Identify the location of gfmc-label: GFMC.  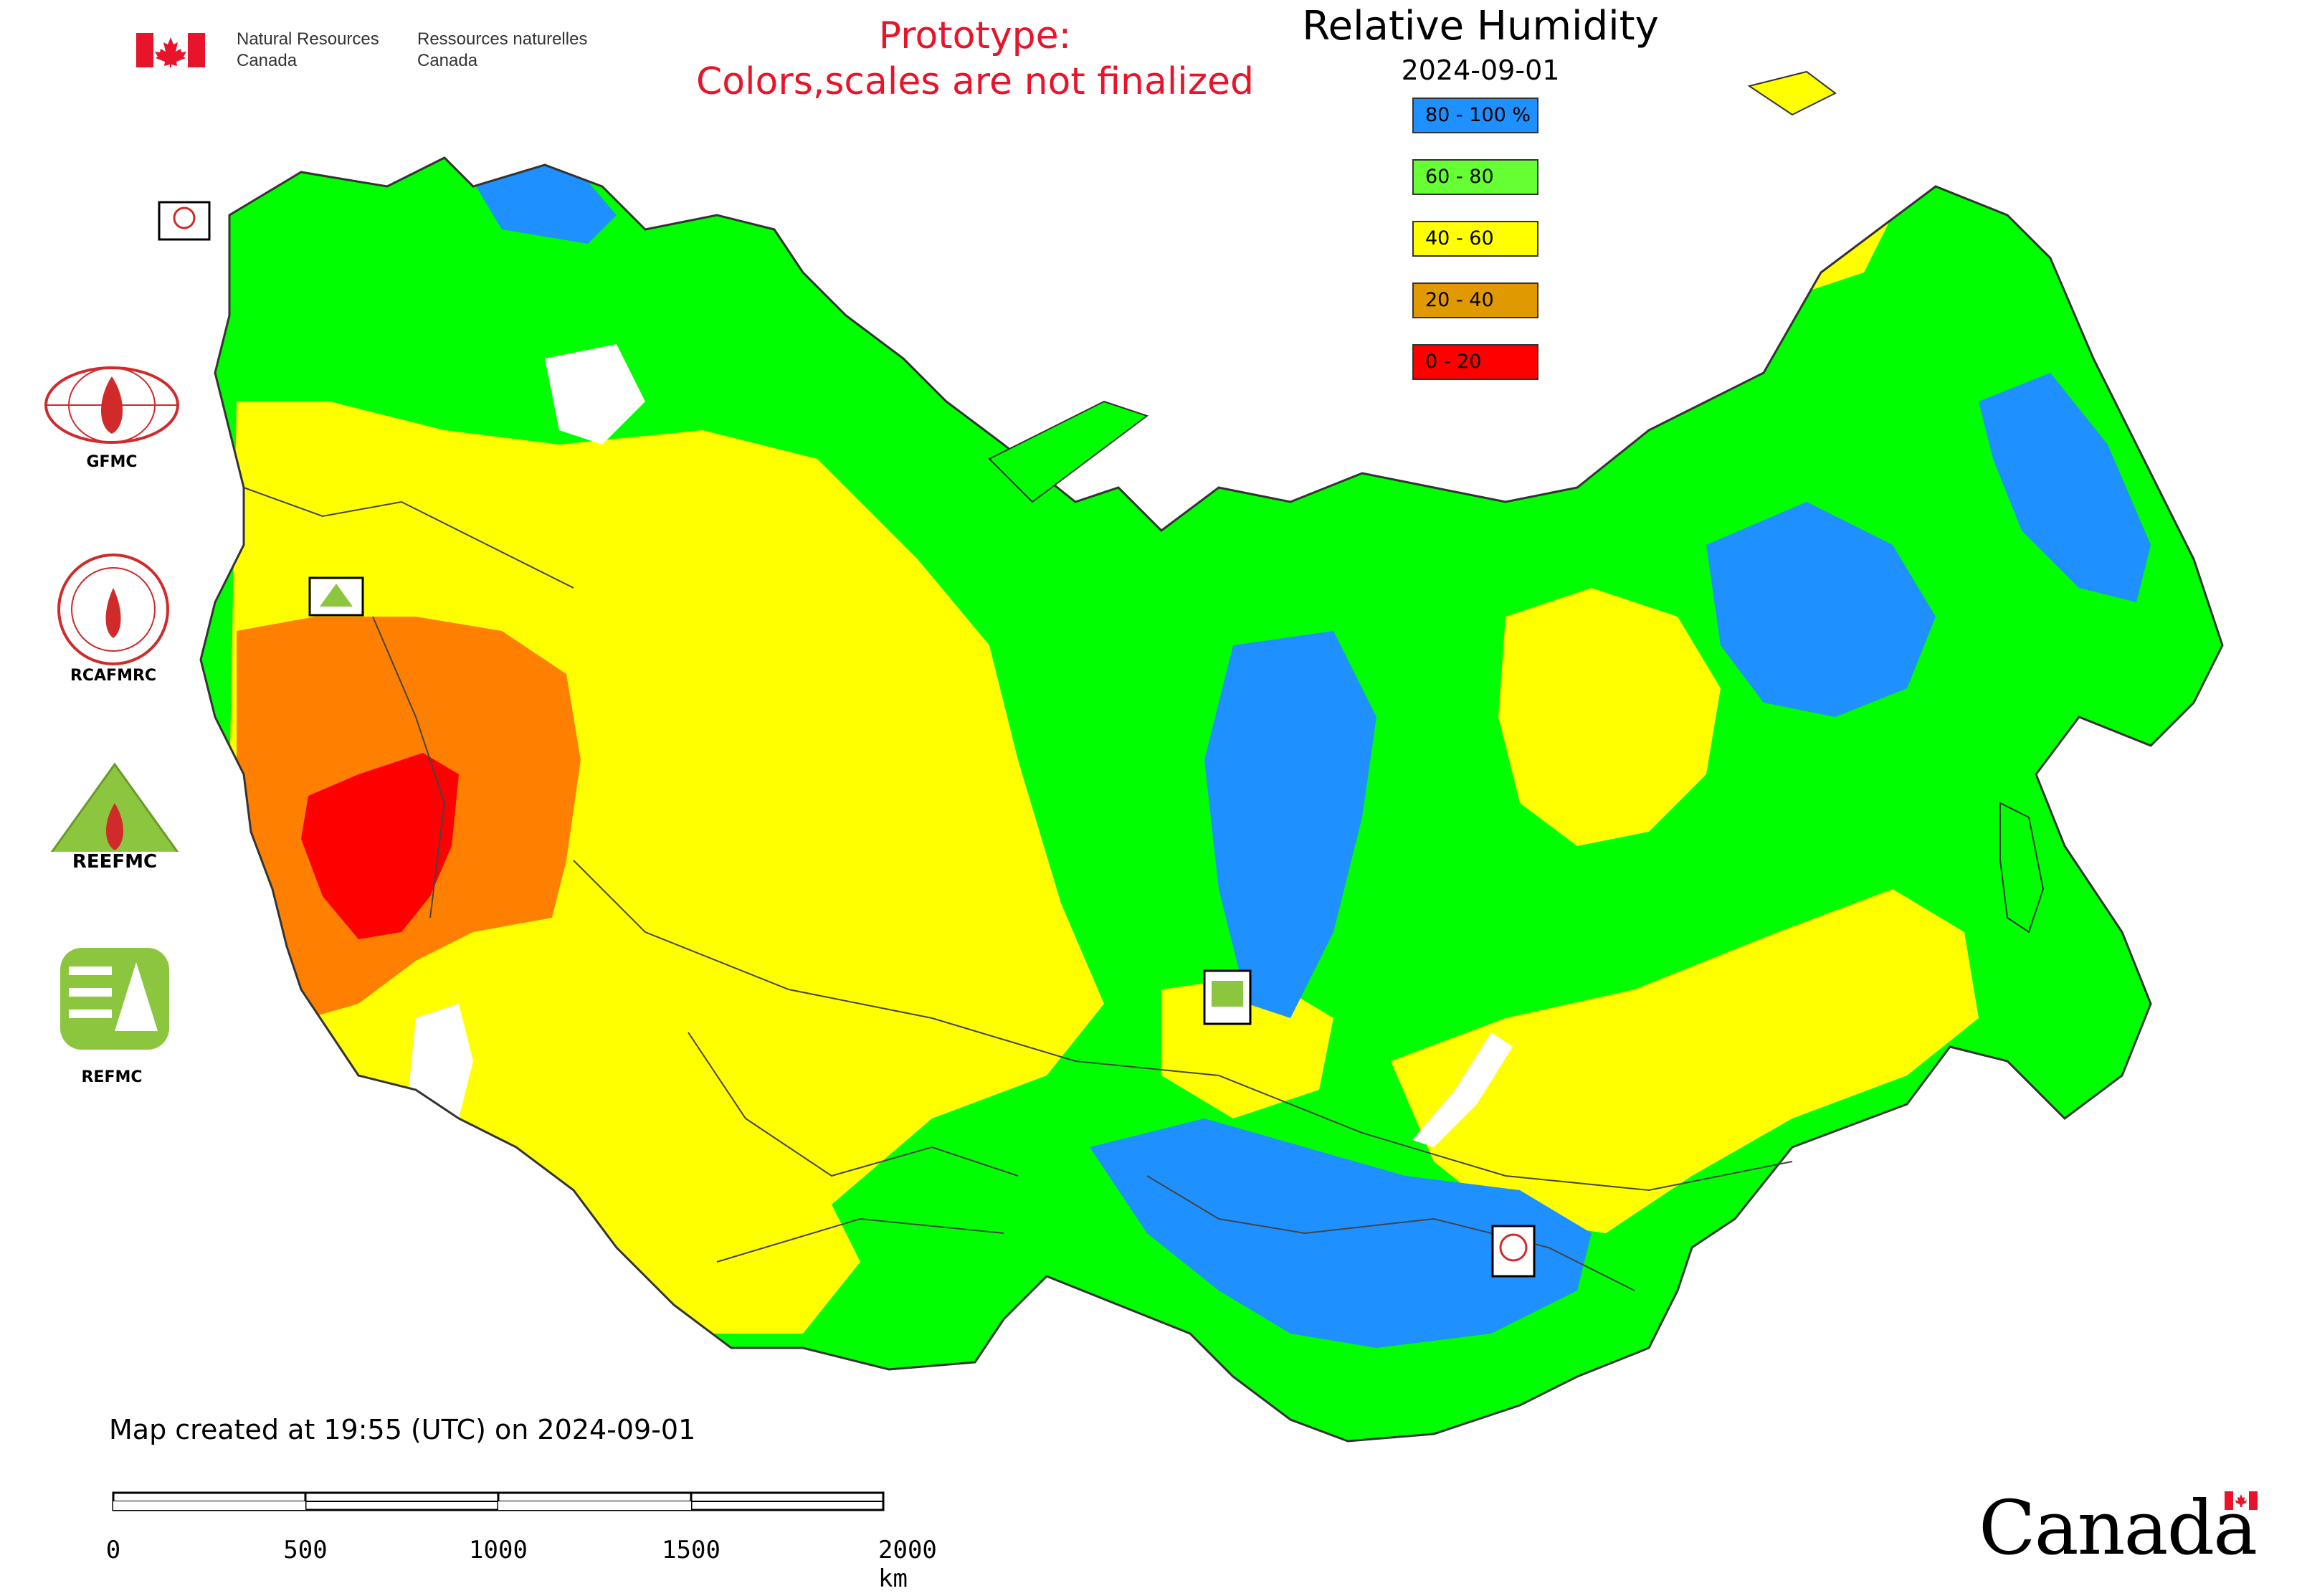
(112, 462).